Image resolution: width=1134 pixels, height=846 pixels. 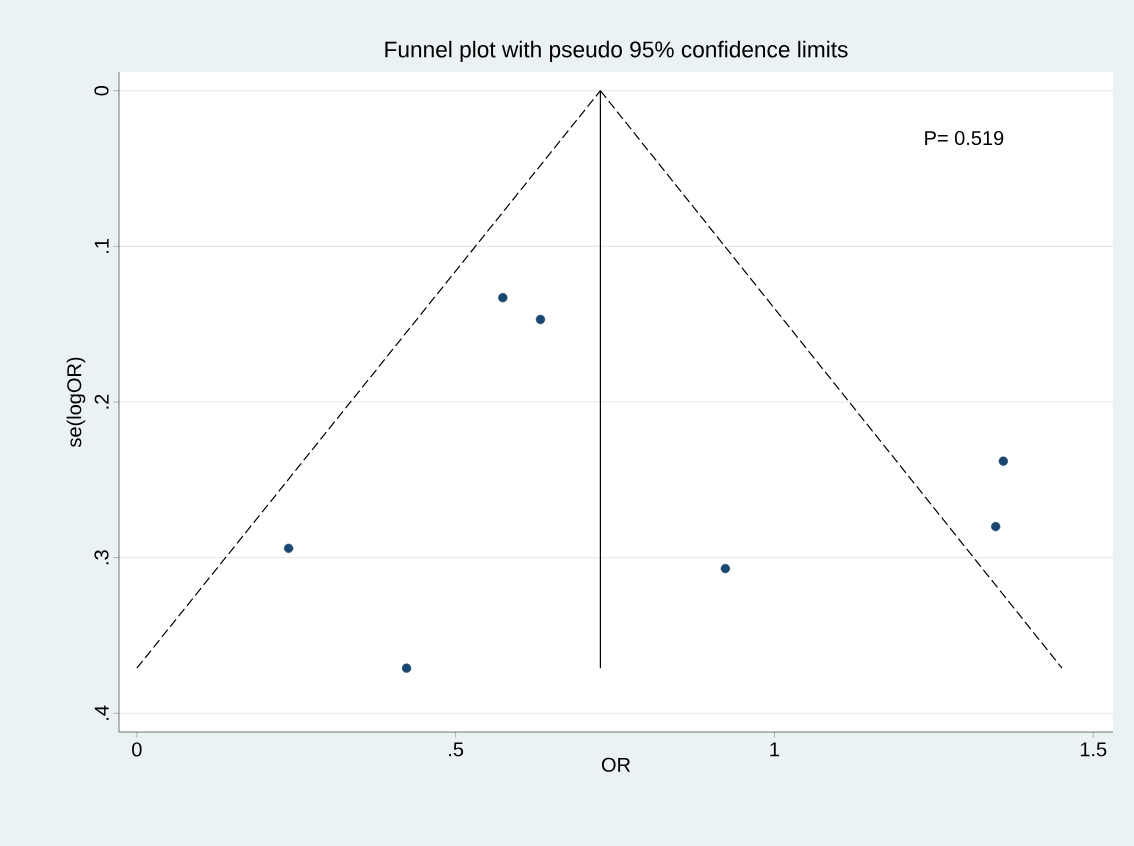 I want to click on y-tick-label: .4, so click(x=101, y=712).